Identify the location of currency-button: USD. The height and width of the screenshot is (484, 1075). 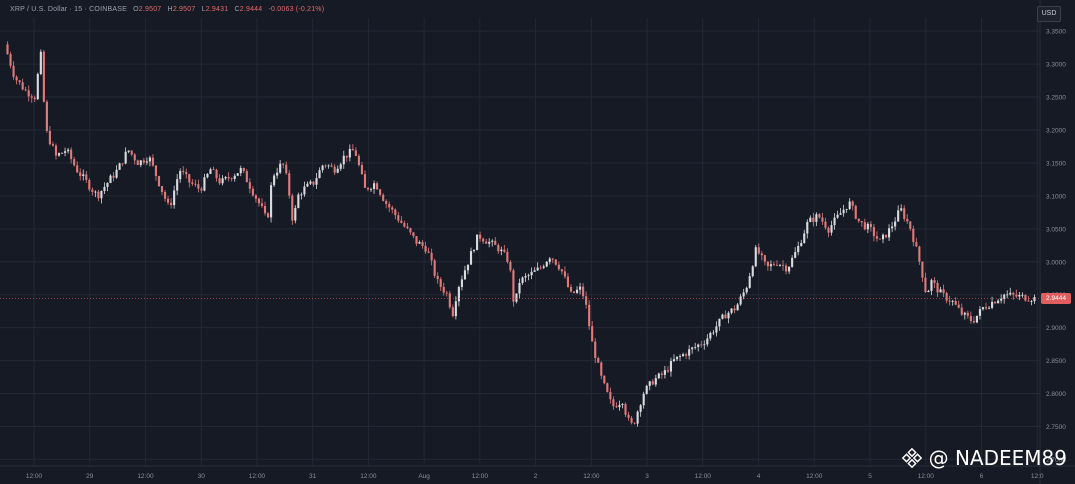
(1049, 14).